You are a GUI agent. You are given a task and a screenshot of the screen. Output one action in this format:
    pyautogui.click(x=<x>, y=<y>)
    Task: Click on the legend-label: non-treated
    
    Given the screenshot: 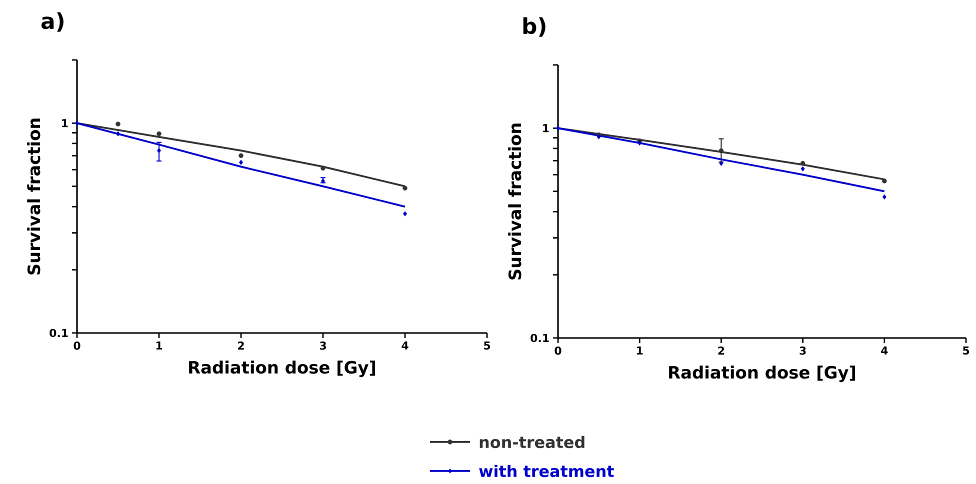 What is the action you would take?
    pyautogui.click(x=532, y=442)
    